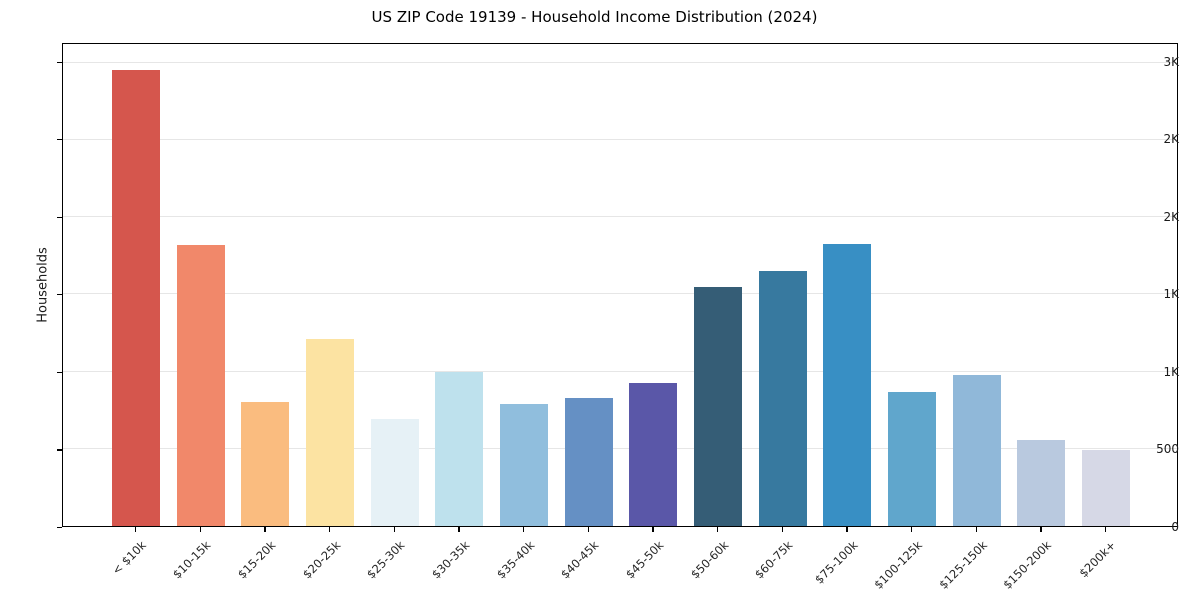 The width and height of the screenshot is (1189, 590). Describe the element at coordinates (386, 560) in the screenshot. I see `x-tick-label: $25-30k` at that location.